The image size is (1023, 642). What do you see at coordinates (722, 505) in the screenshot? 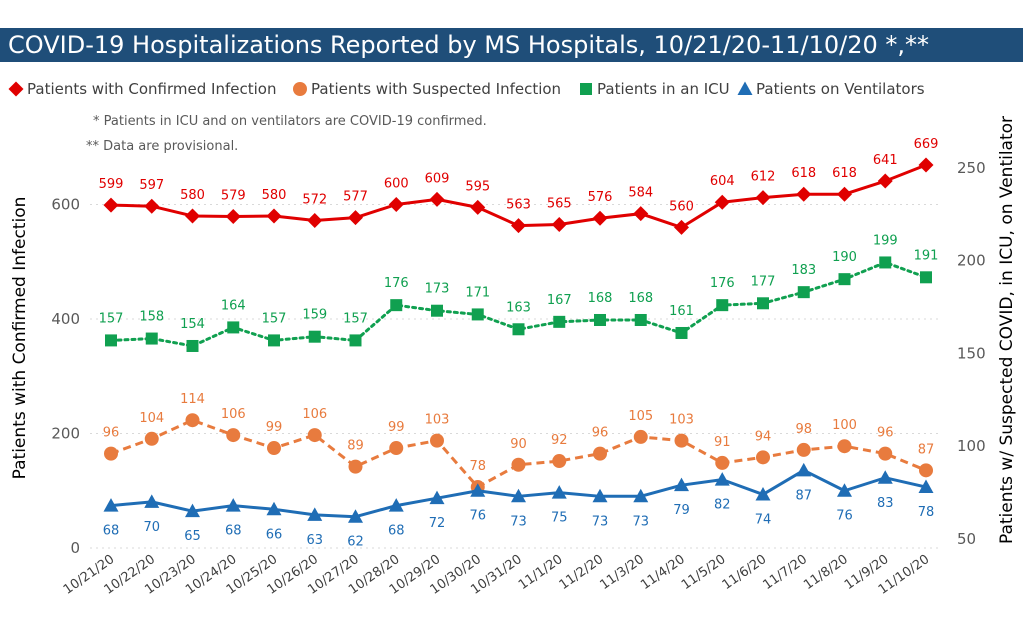
I see `data-label-ventilator: 82` at bounding box center [722, 505].